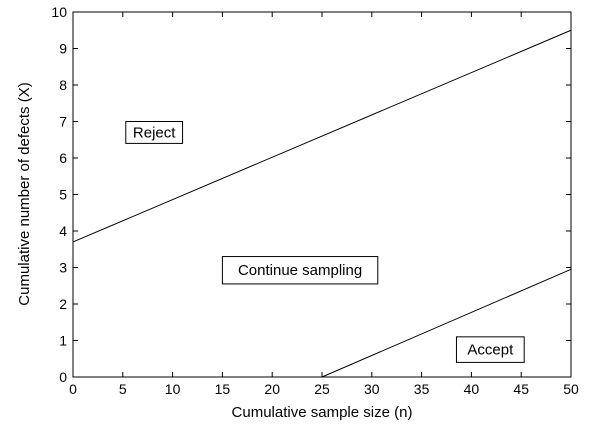  I want to click on x-tick-label: 50, so click(571, 389).